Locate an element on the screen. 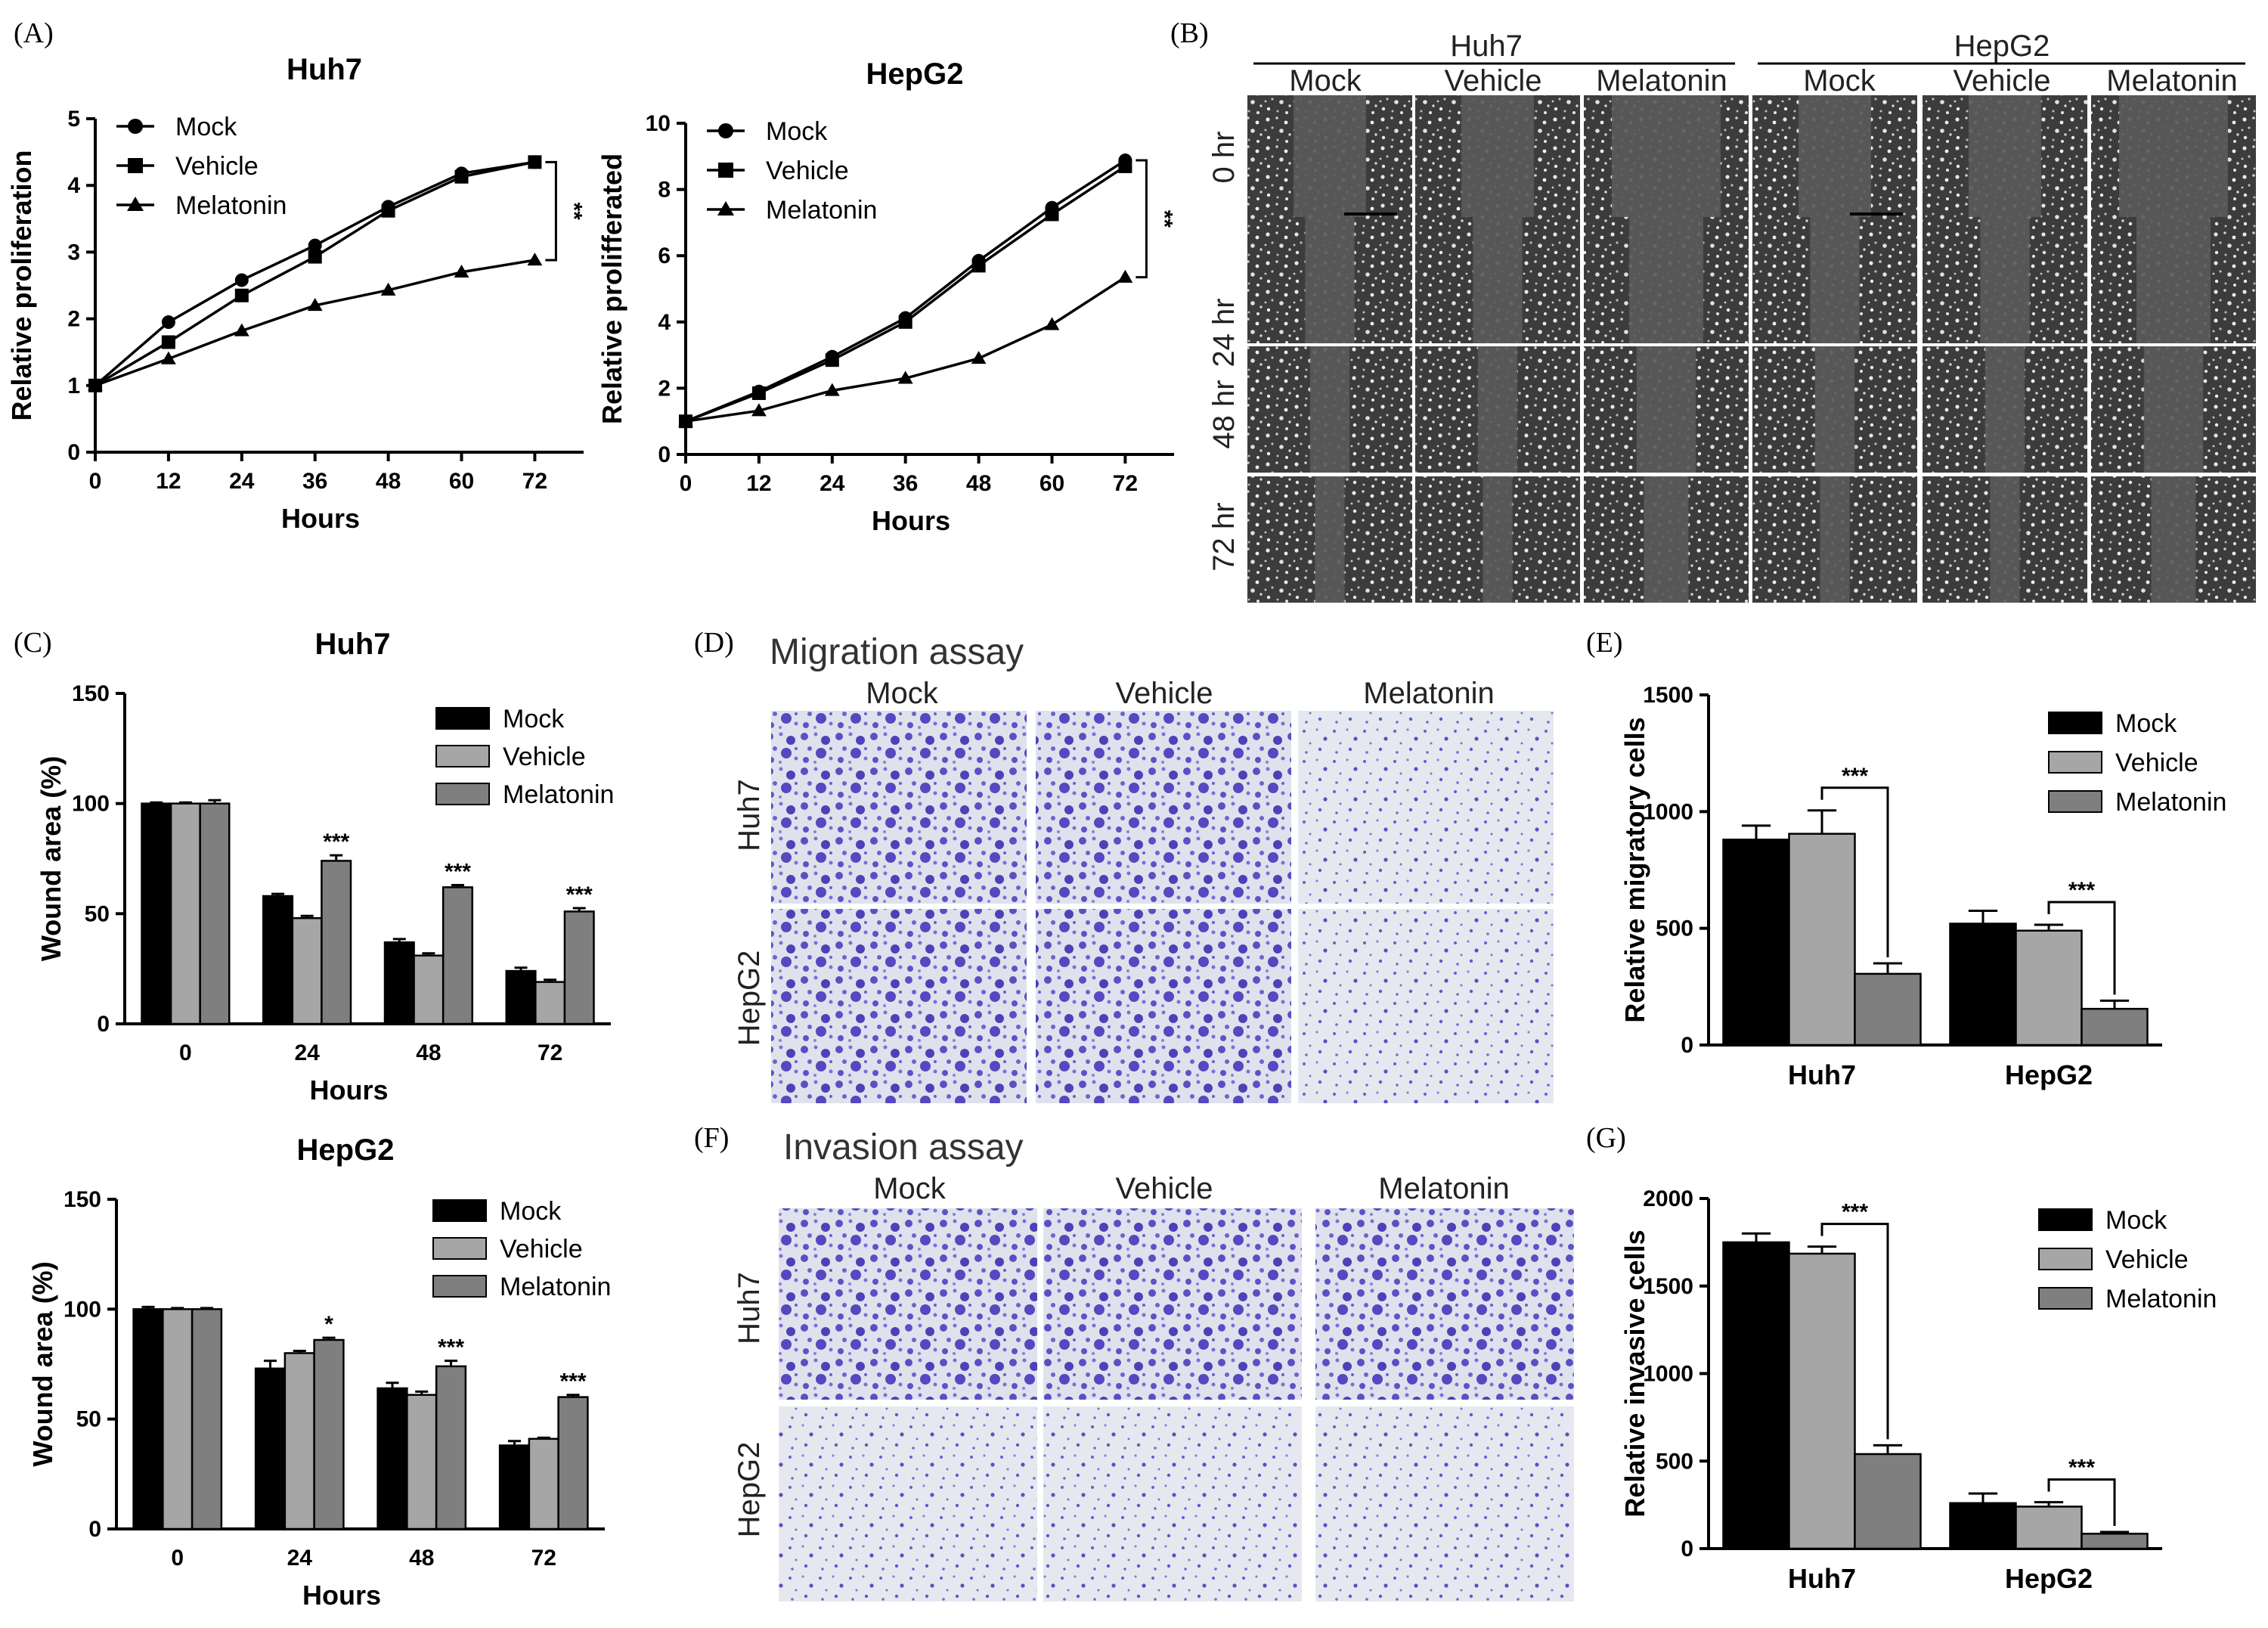 The width and height of the screenshot is (2268, 1628). y-tick-label: 500 is located at coordinates (1674, 928).